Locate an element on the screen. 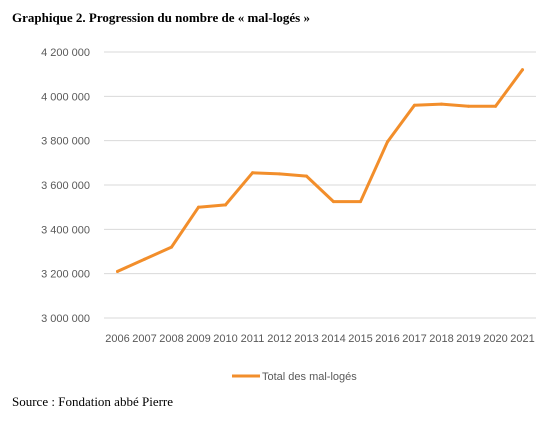 Image resolution: width=559 pixels, height=422 pixels. x-tick-label: 2009 is located at coordinates (198, 339).